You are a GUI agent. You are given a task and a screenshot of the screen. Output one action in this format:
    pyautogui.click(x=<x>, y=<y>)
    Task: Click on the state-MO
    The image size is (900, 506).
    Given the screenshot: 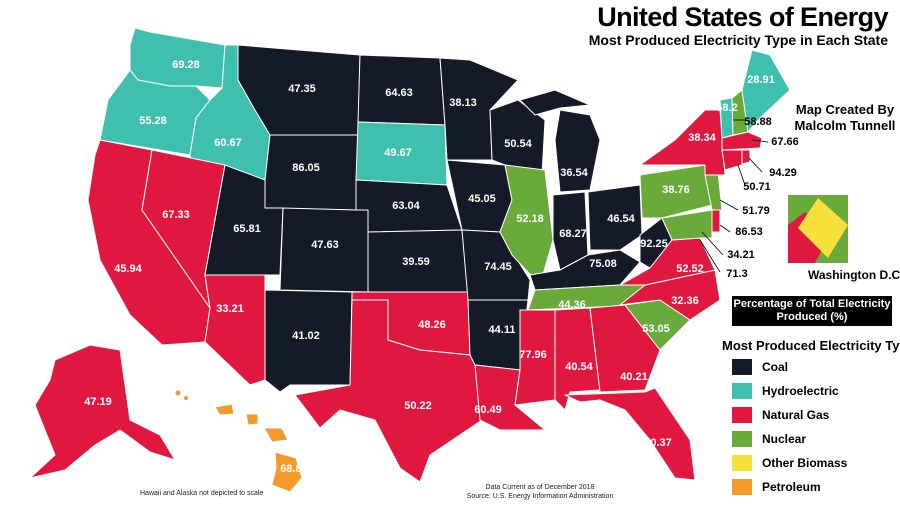 What is the action you would take?
    pyautogui.click(x=496, y=265)
    